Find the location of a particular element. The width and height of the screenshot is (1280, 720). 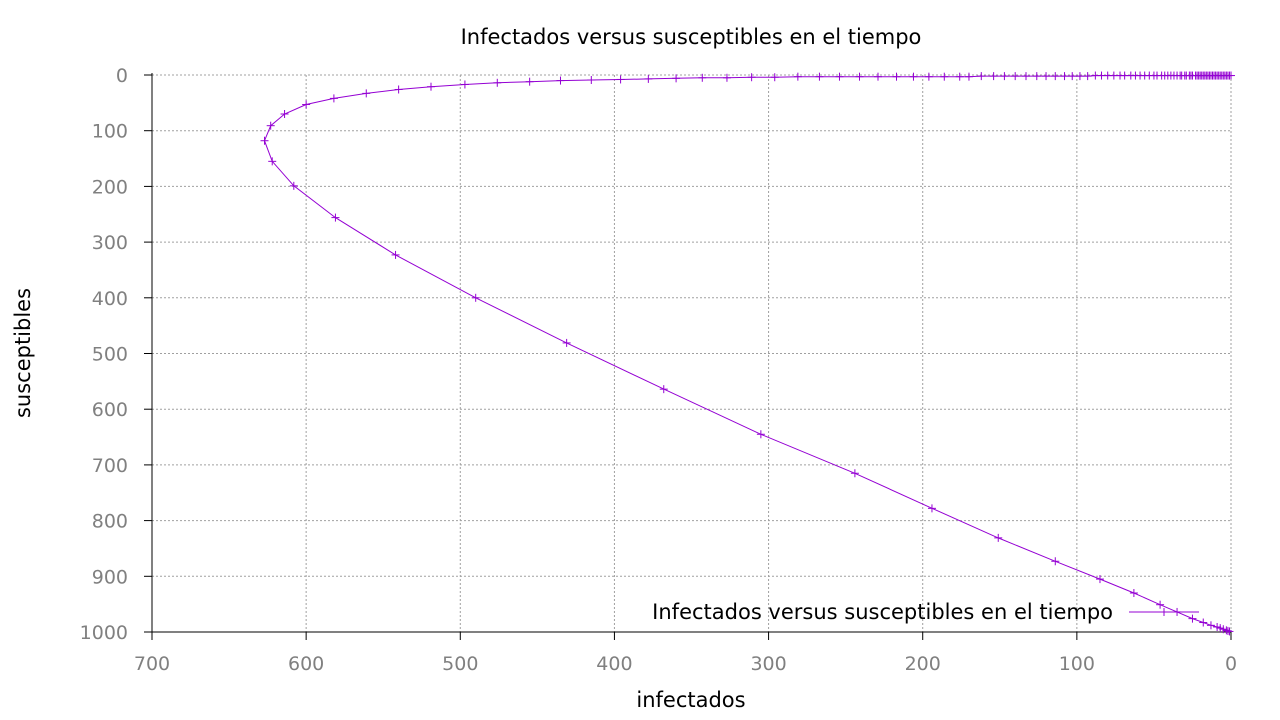

y-tick-label: 1000 is located at coordinates (104, 633).